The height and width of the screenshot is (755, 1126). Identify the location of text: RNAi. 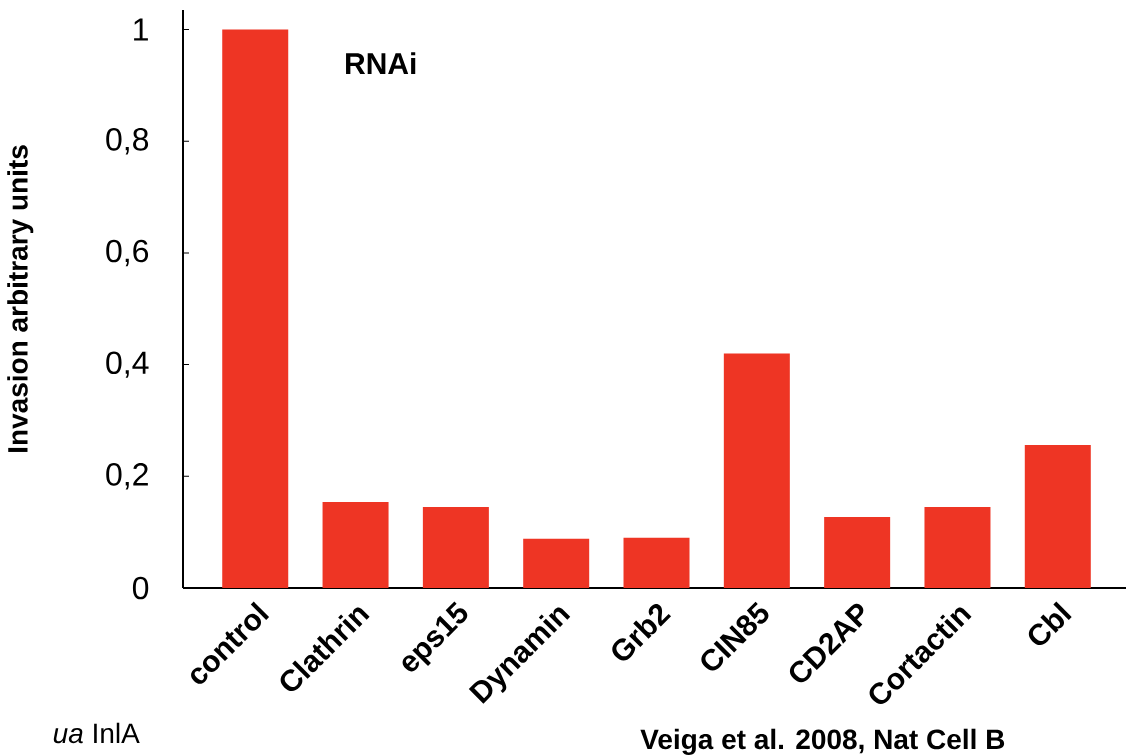
(381, 63).